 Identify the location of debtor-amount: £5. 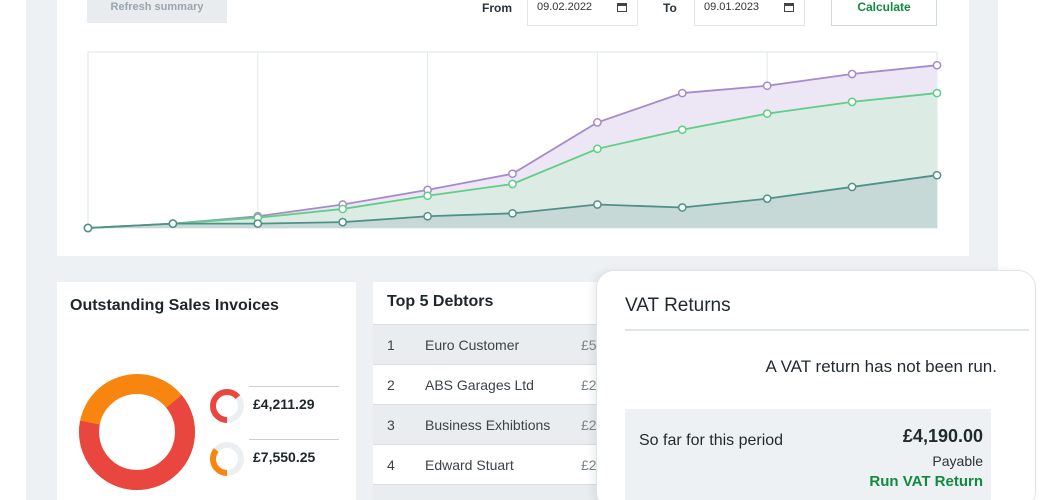
(589, 345).